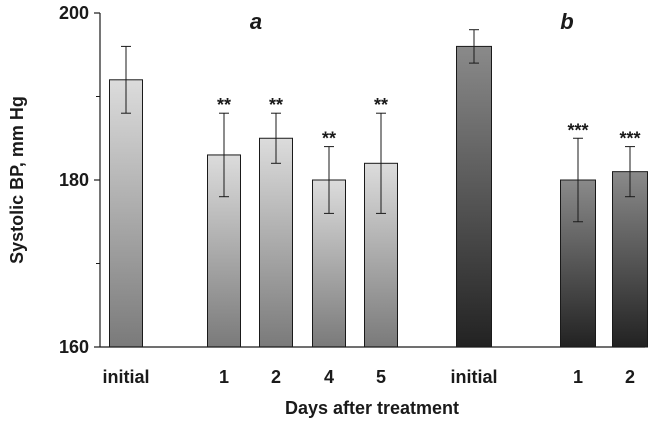 The height and width of the screenshot is (425, 650). What do you see at coordinates (74, 13) in the screenshot?
I see `y-tick-label: 200` at bounding box center [74, 13].